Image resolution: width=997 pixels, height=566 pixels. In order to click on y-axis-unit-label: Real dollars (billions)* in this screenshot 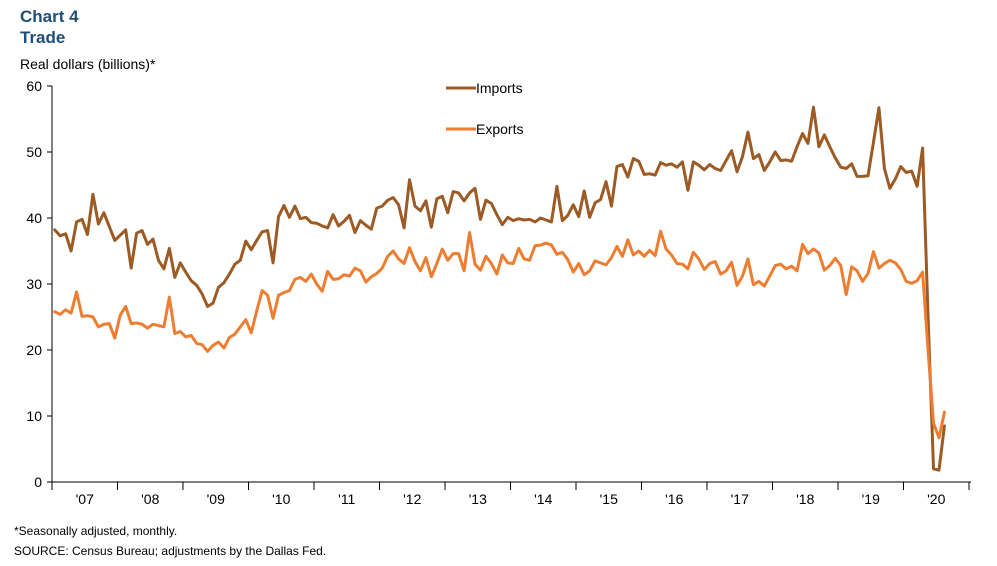, I will do `click(88, 64)`.